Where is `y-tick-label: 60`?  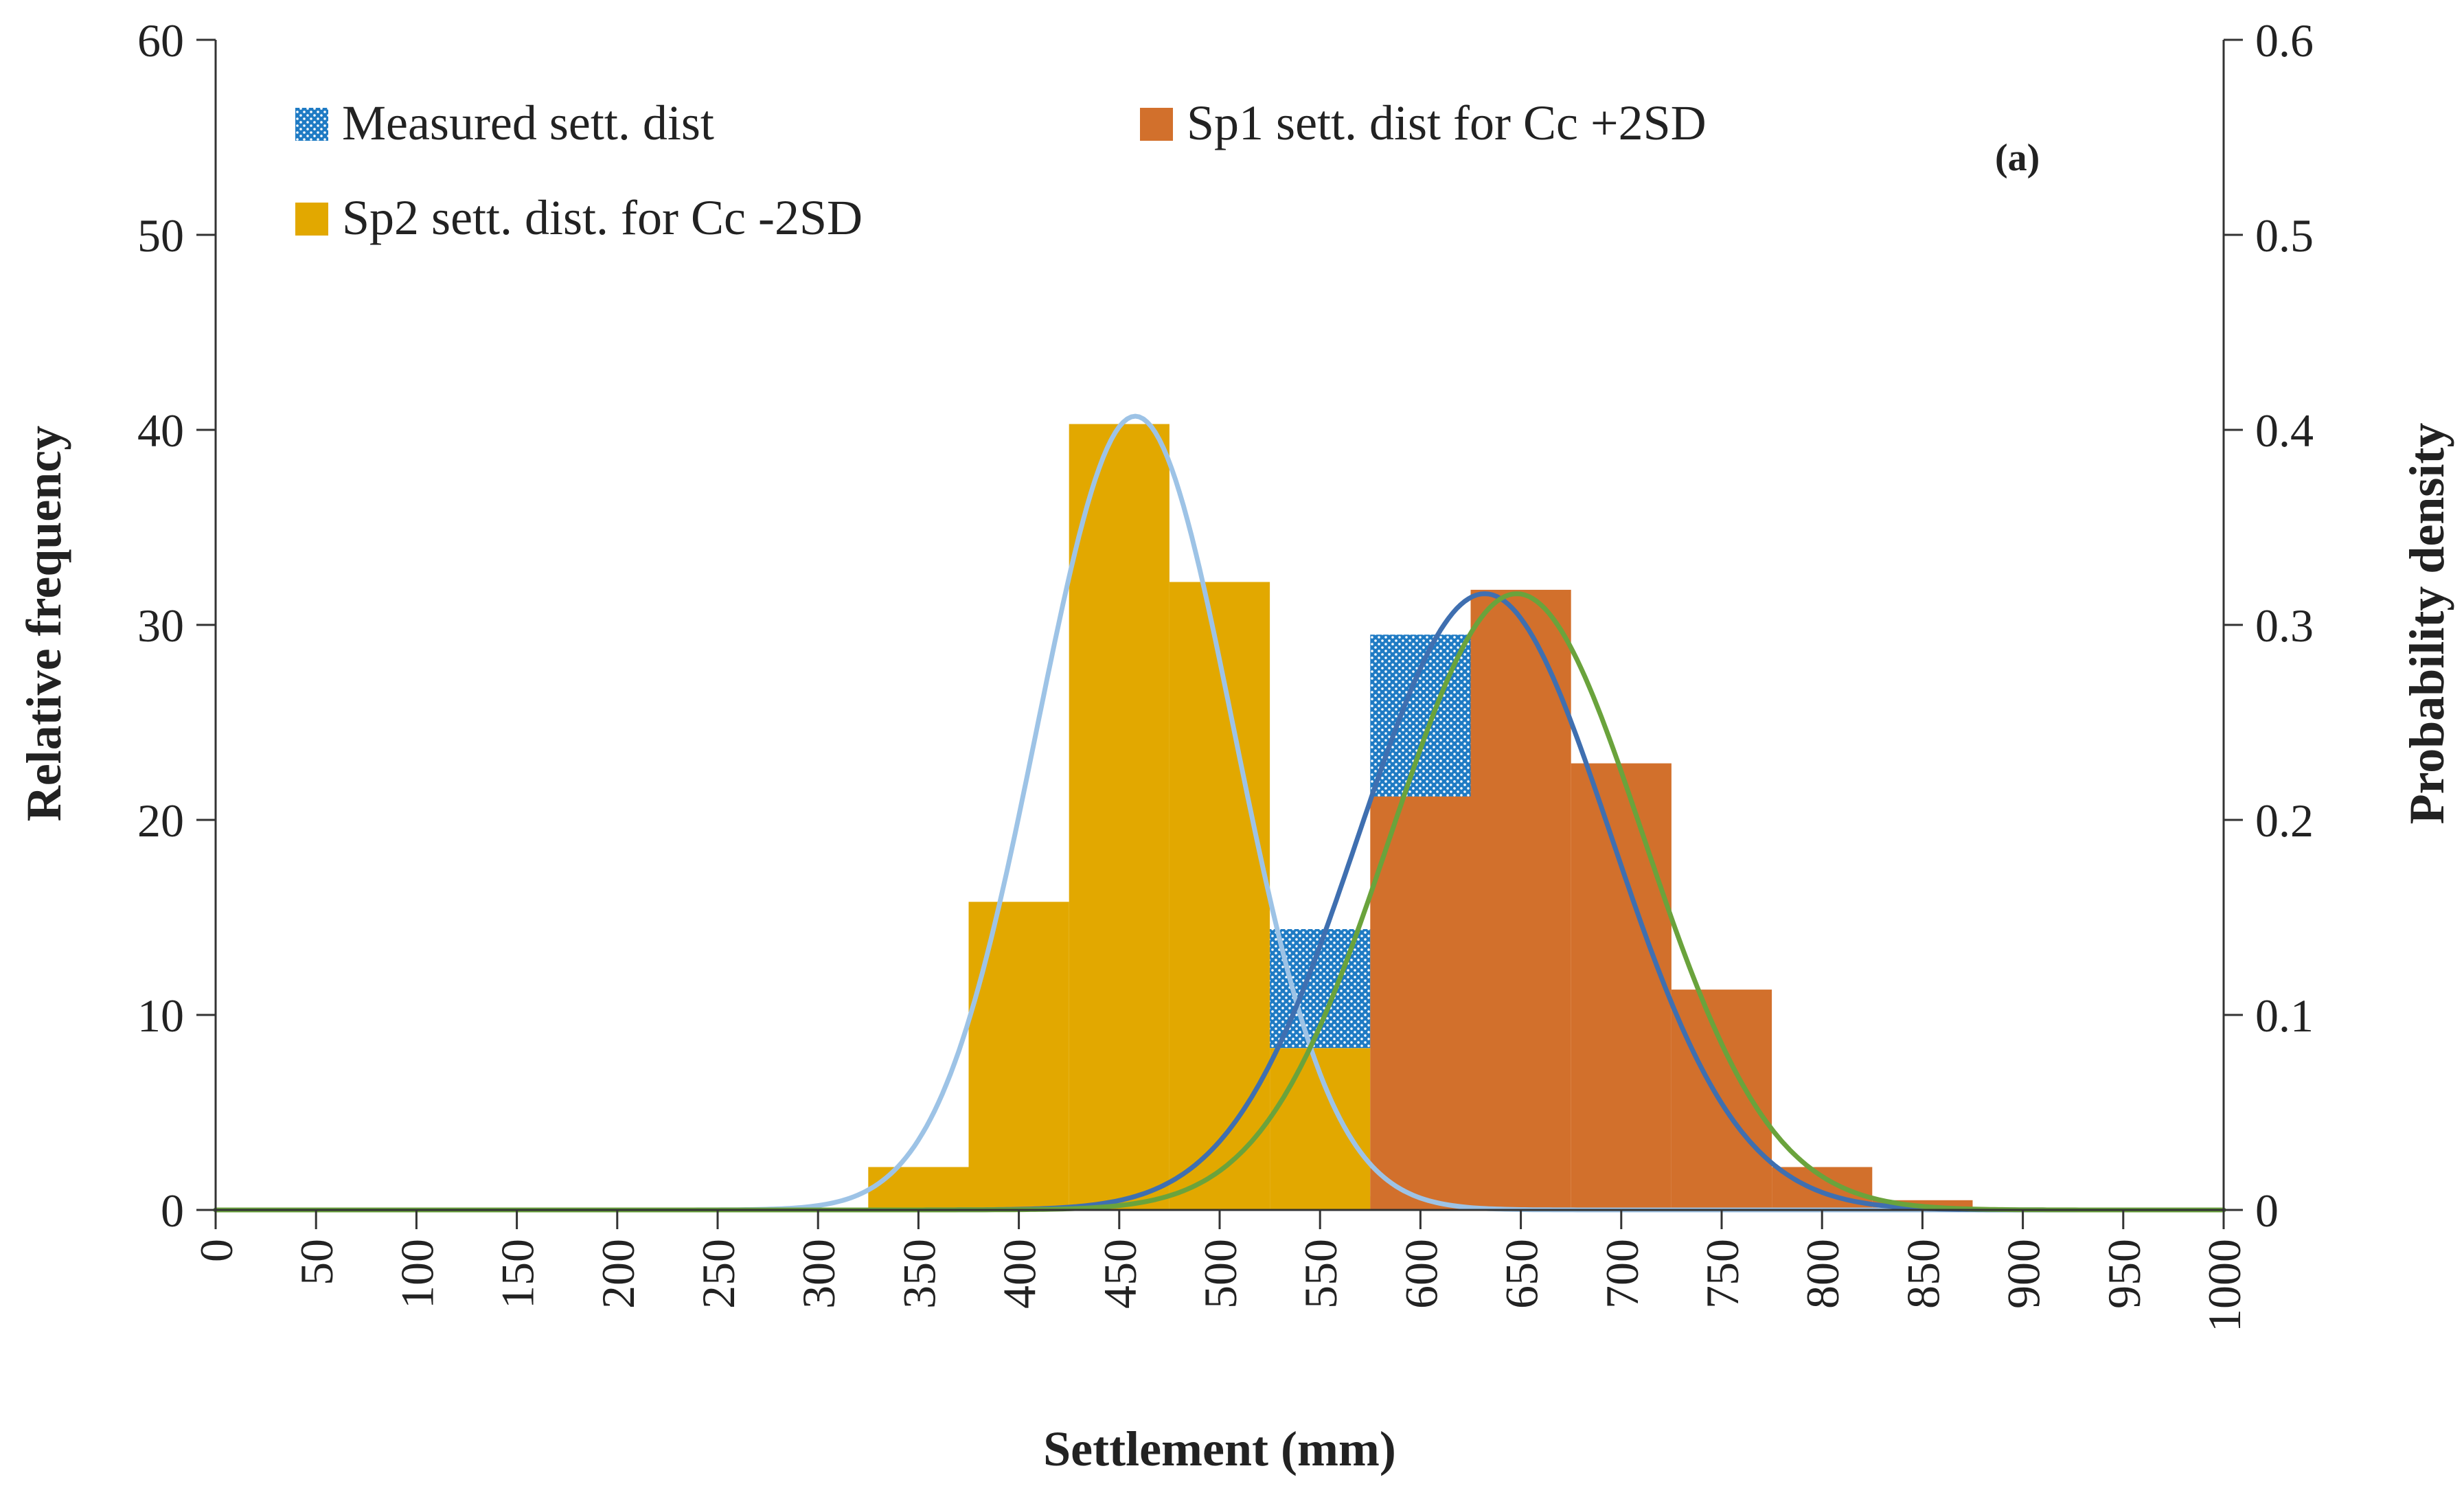
y-tick-label: 60 is located at coordinates (160, 40).